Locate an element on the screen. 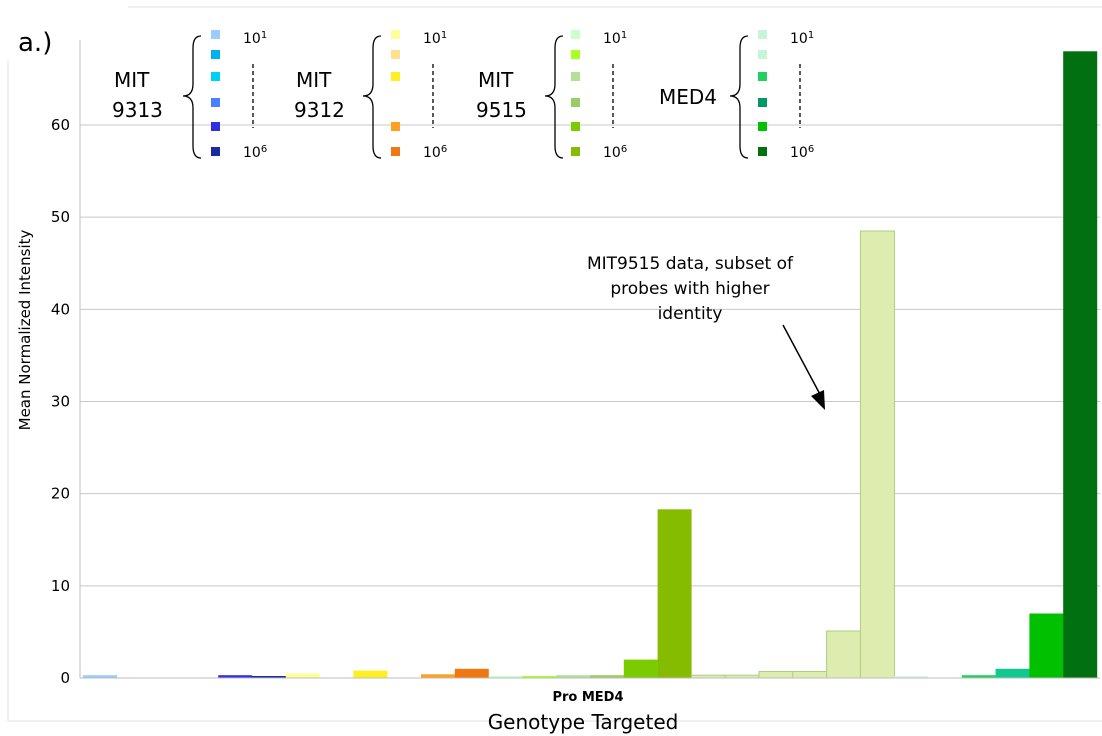  legend-group-name: 9313 is located at coordinates (137, 110).